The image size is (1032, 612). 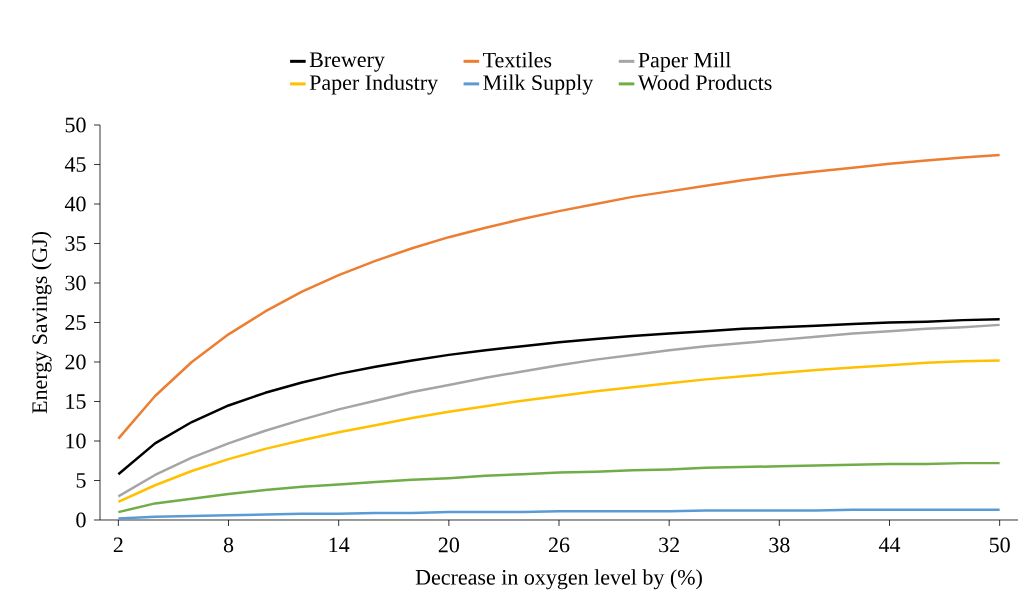 What do you see at coordinates (75, 125) in the screenshot?
I see `y-tick-label: 50` at bounding box center [75, 125].